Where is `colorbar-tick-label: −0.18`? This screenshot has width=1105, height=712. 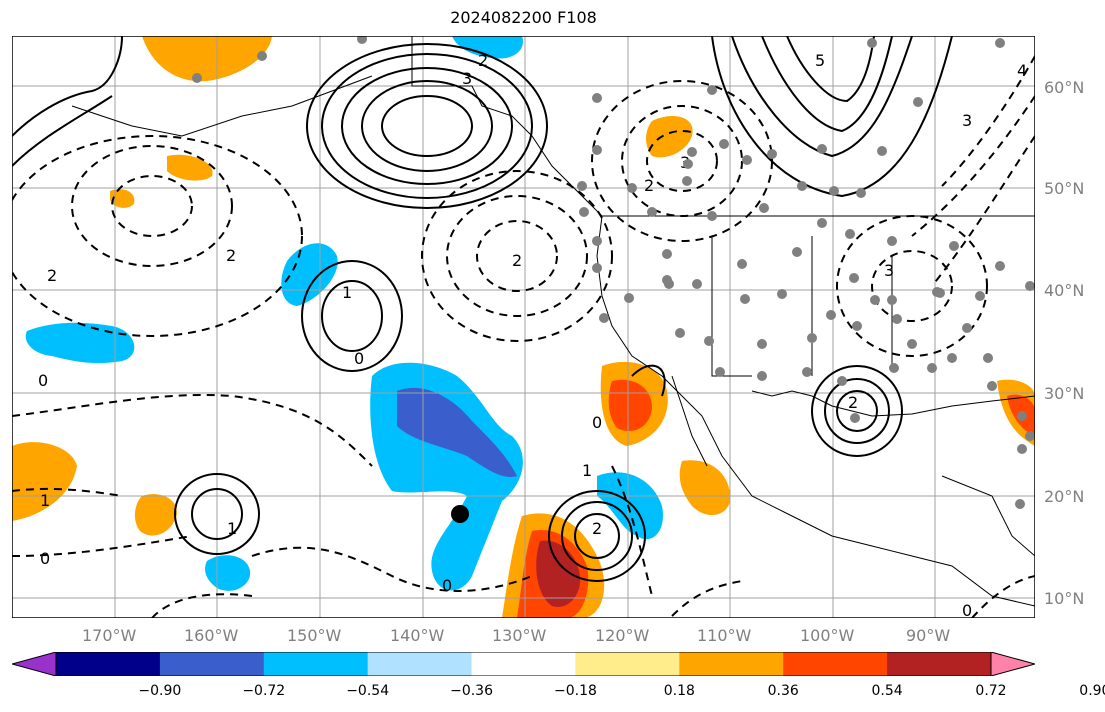
colorbar-tick-label: −0.18 is located at coordinates (575, 691).